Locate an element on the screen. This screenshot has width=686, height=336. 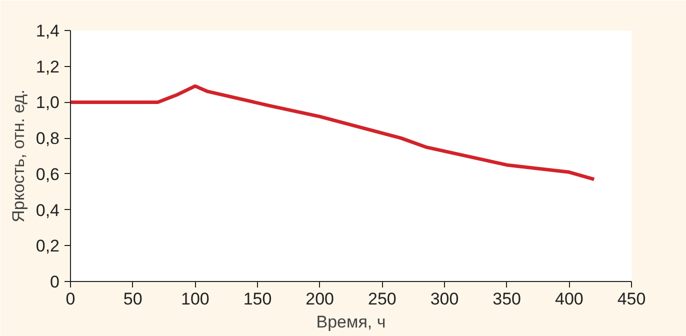
y-tick-label: 1,4 is located at coordinates (48, 31).